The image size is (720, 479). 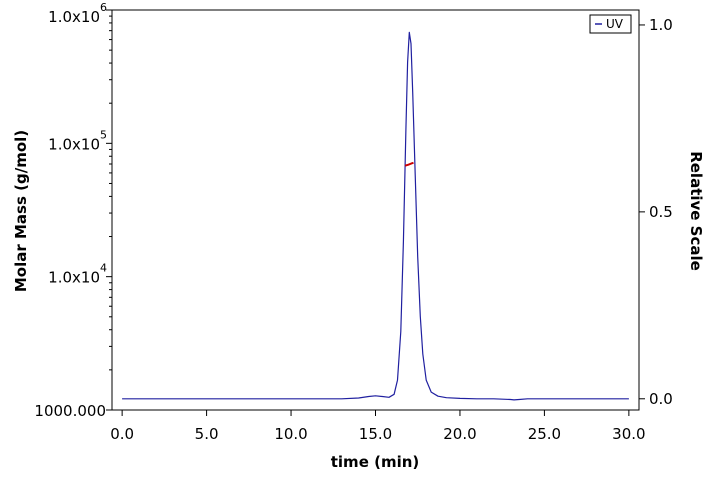 I want to click on y-left-tick-exponent: 6, so click(x=103, y=7).